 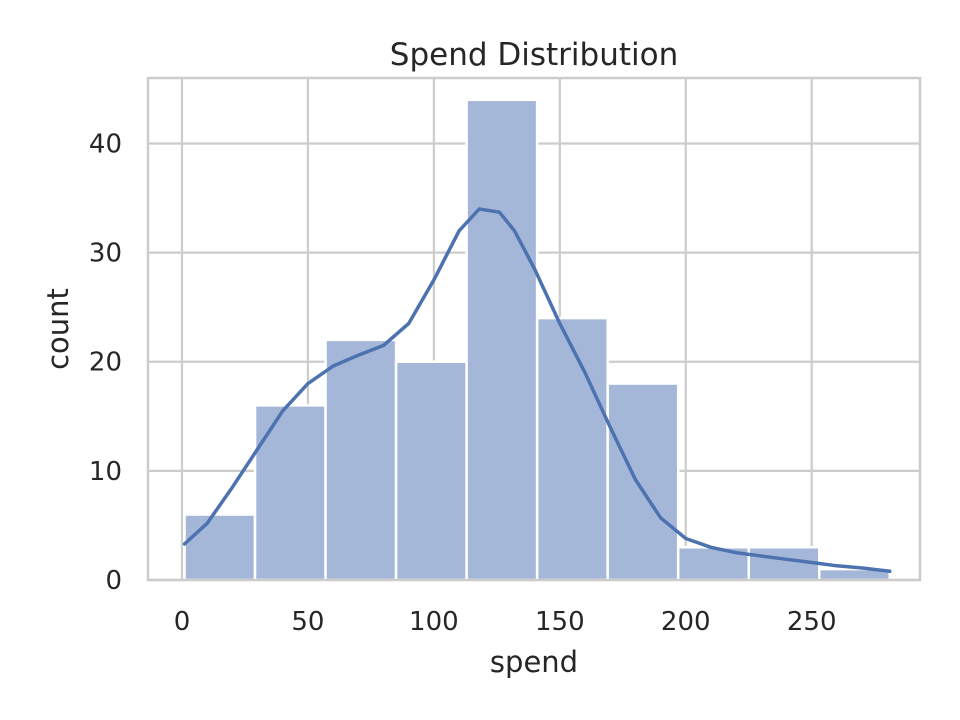 What do you see at coordinates (560, 622) in the screenshot?
I see `x-tick-label: 150` at bounding box center [560, 622].